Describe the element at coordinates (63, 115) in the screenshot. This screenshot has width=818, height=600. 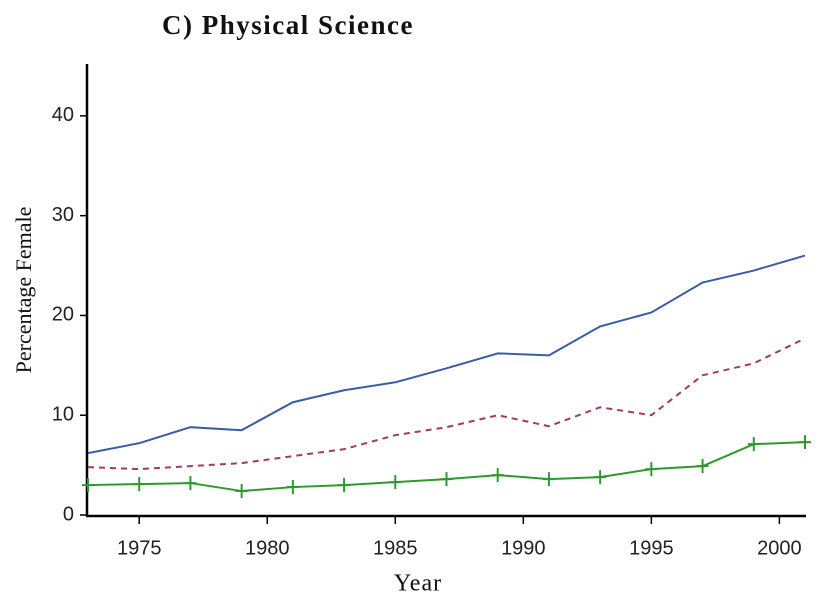
I see `y-tick-label: 40` at that location.